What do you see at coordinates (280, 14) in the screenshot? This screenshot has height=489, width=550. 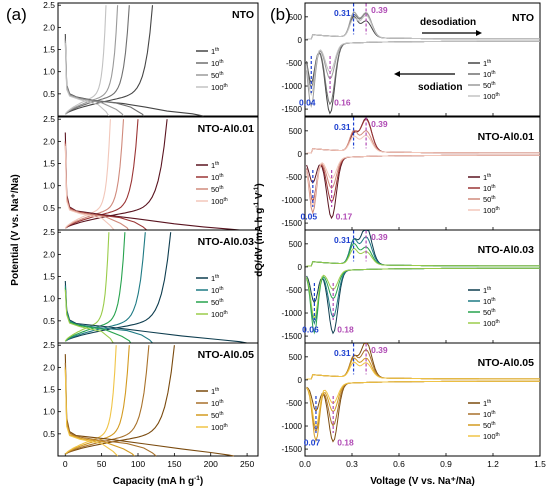 I see `panel-label-b: (b)` at bounding box center [280, 14].